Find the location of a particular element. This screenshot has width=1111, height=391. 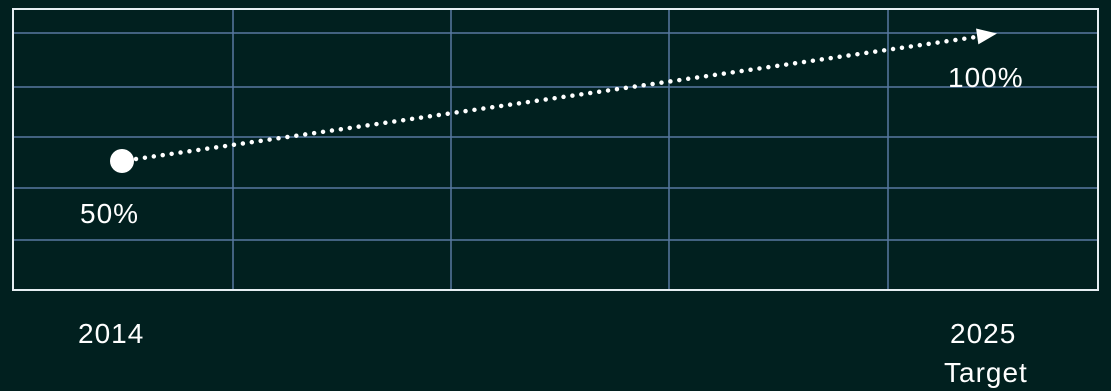

data-point-start is located at coordinates (122, 161).